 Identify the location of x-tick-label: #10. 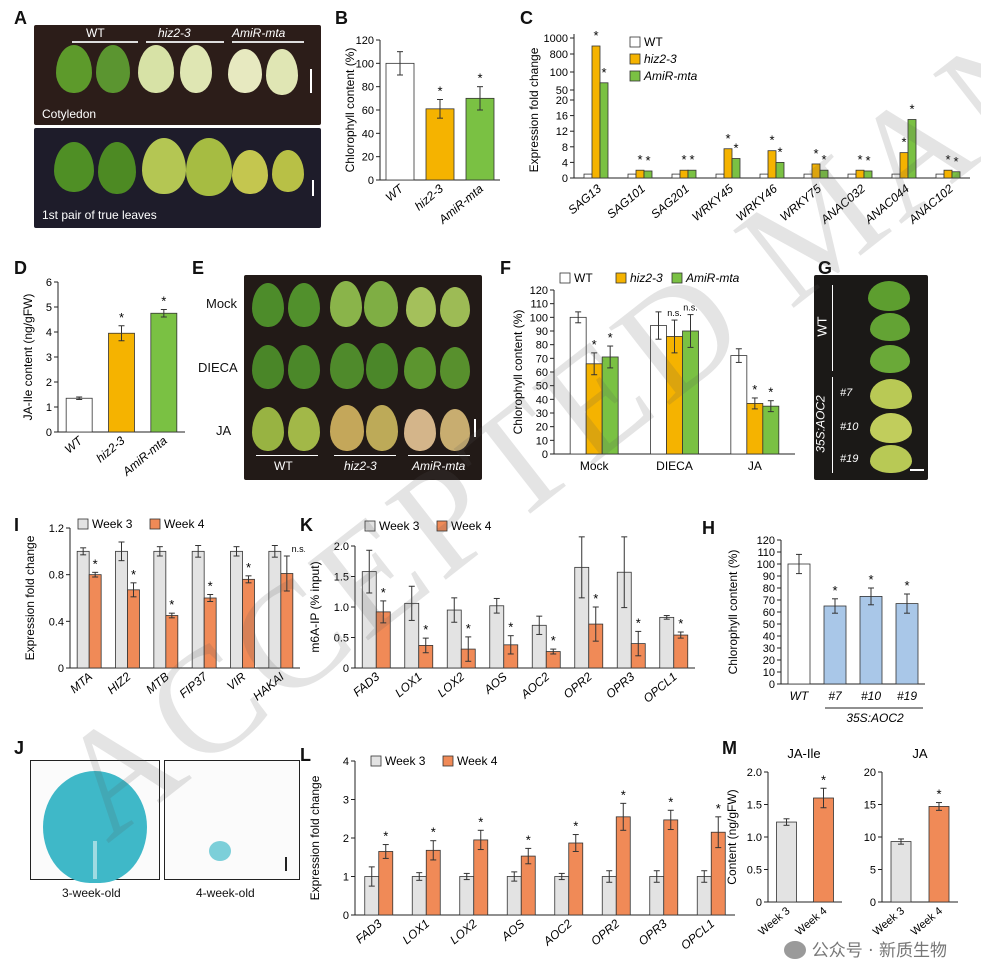
(871, 696).